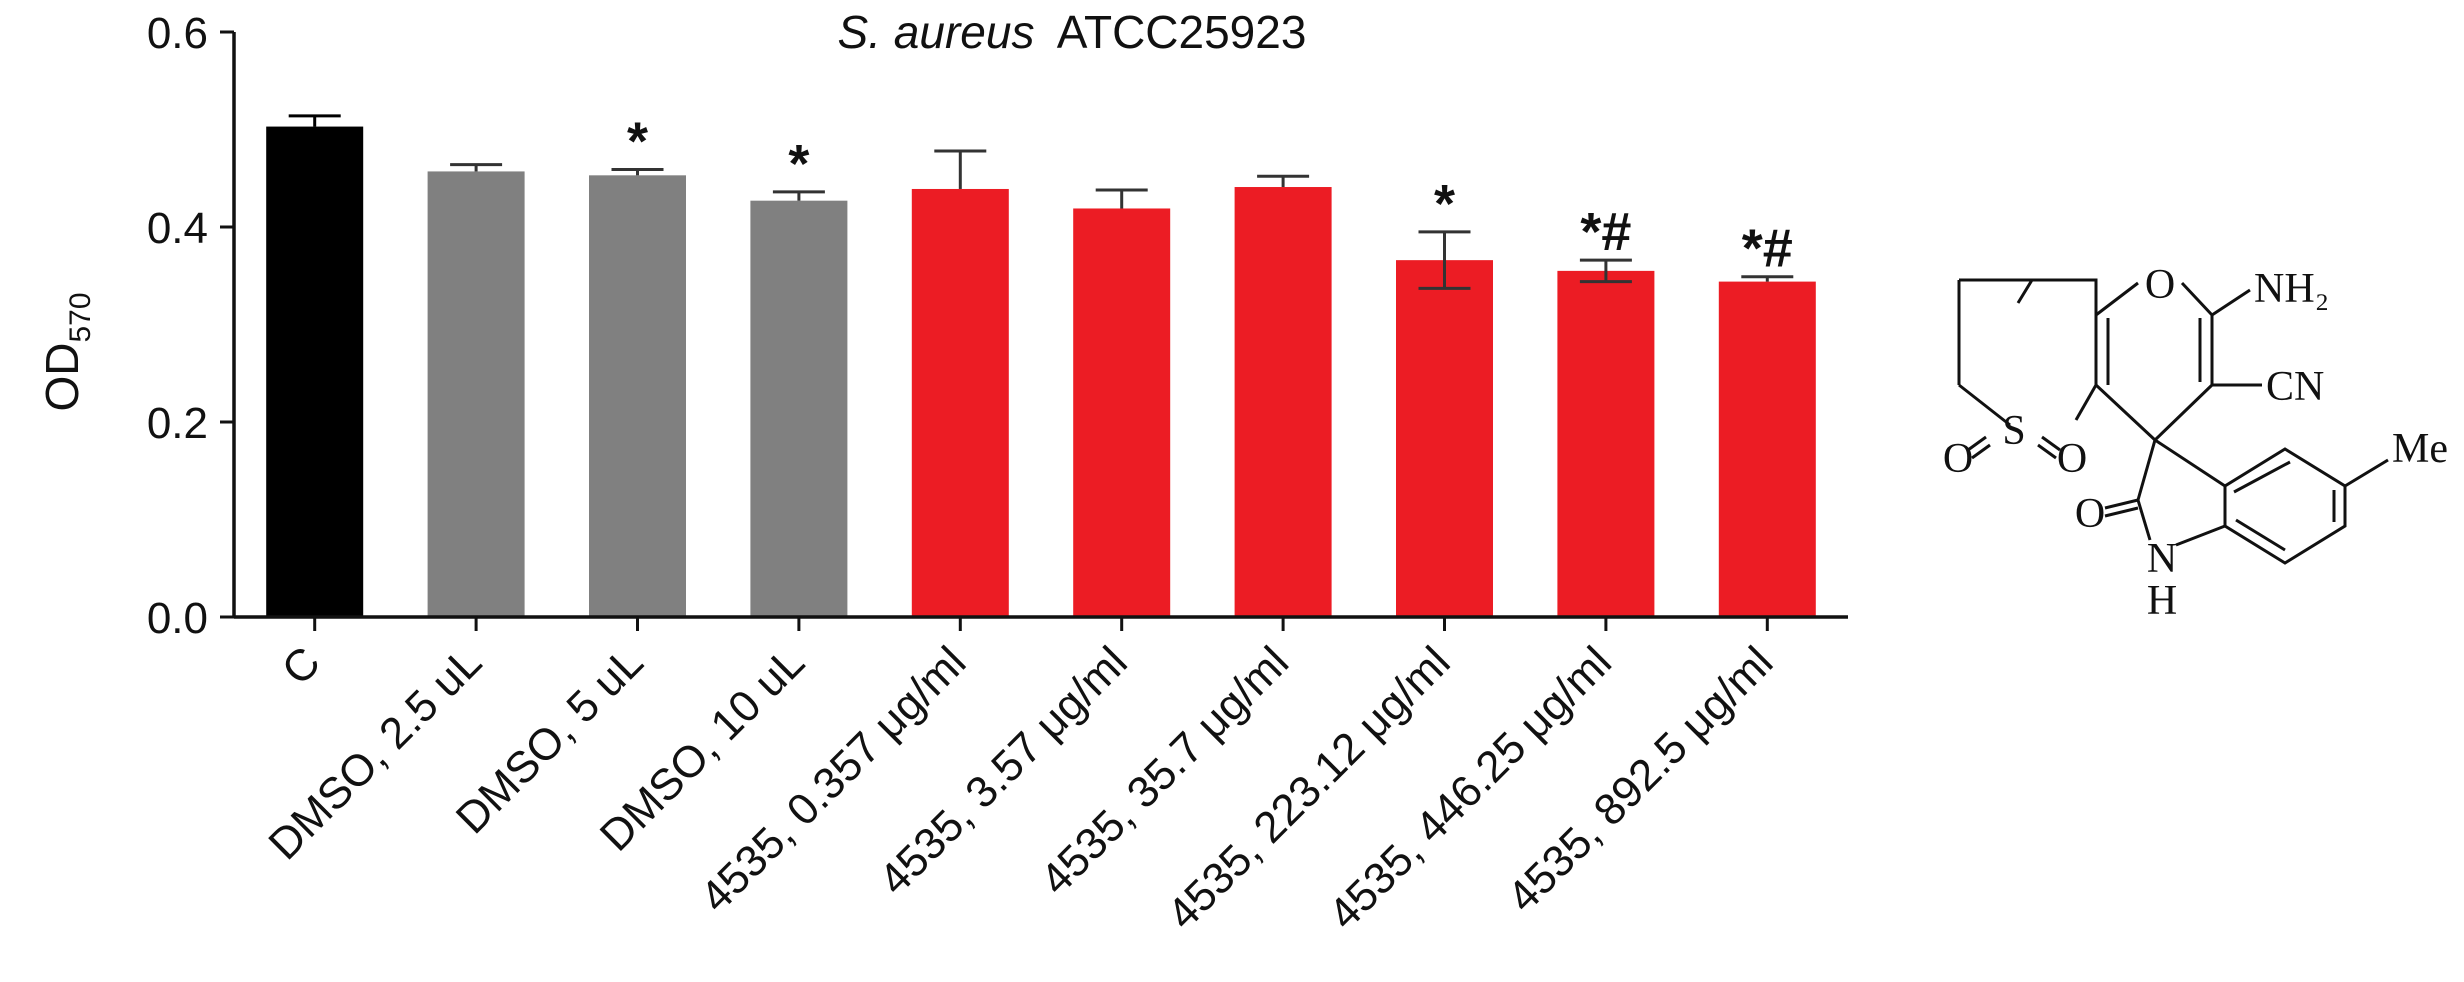  I want to click on y-axis-label: OD570, so click(66, 351).